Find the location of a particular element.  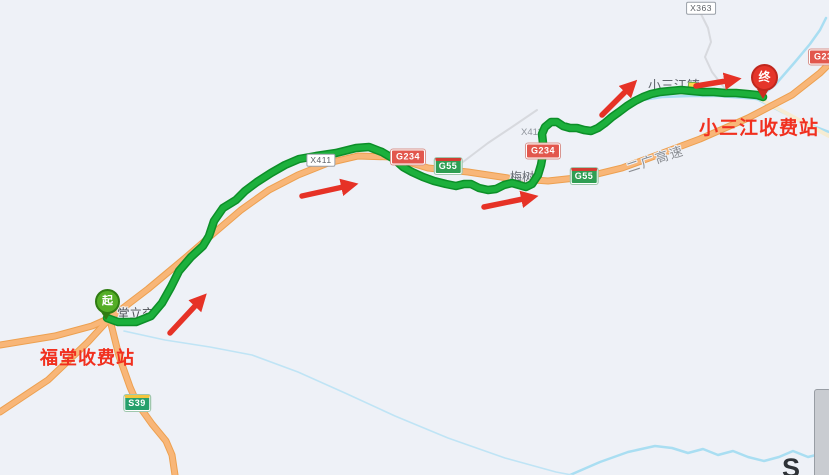

x363-shield: X363 is located at coordinates (701, 8).